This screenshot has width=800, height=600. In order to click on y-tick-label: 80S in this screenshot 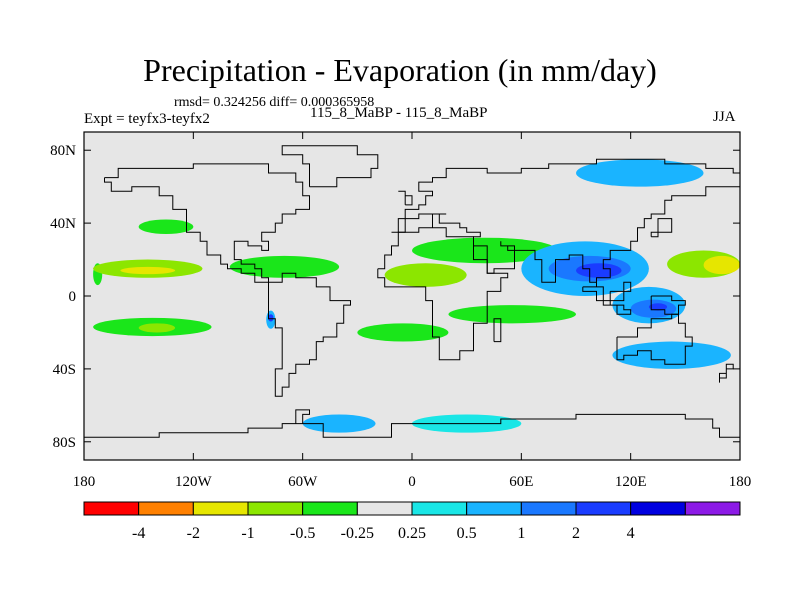, I will do `click(64, 443)`.